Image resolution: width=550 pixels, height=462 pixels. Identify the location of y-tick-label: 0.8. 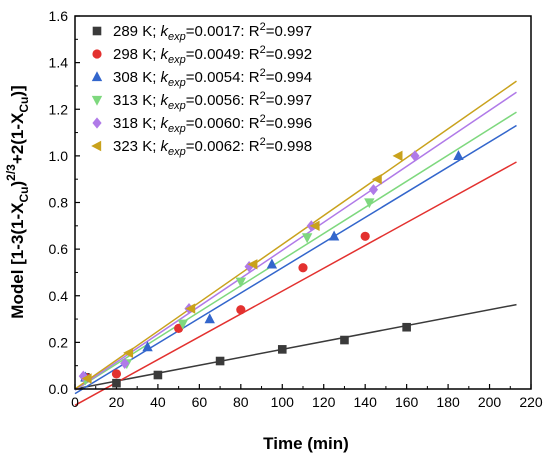
(59, 203).